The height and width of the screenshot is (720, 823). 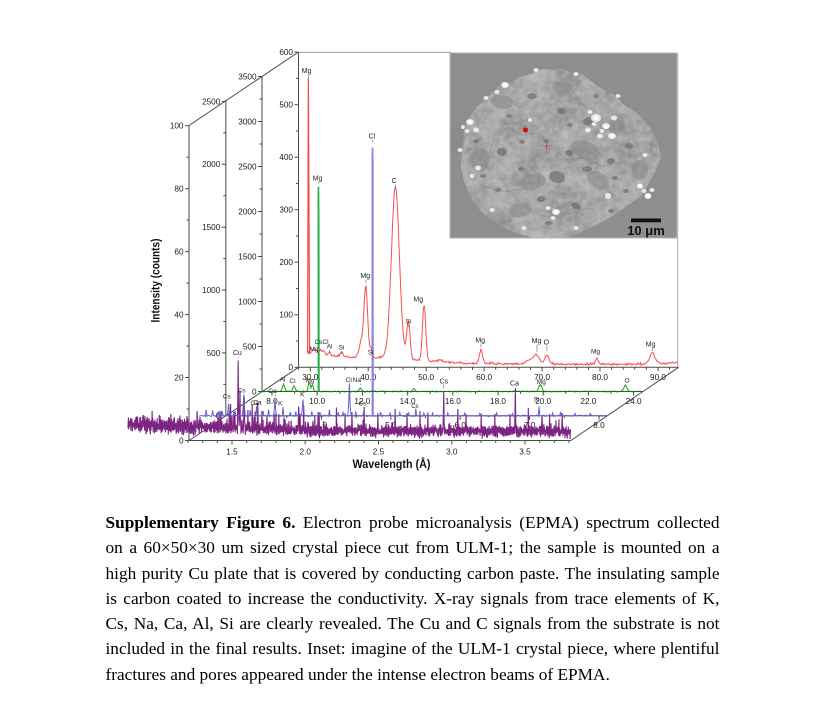 I want to click on svg-text: 2.0, so click(x=306, y=452).